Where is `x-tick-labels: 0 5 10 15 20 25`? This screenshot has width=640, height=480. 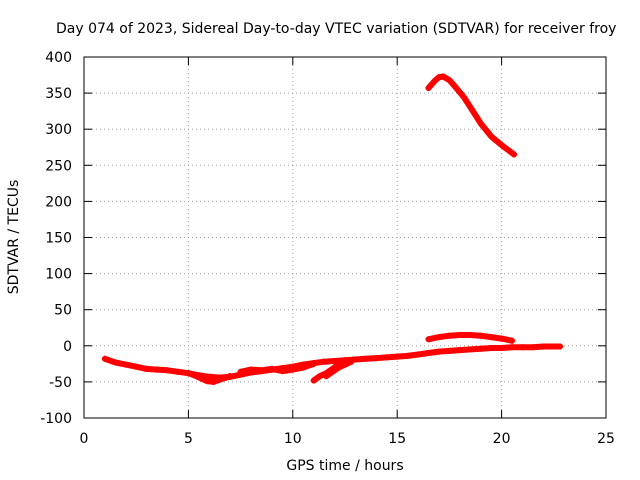 x-tick-labels: 0 5 10 15 20 25 is located at coordinates (347, 439).